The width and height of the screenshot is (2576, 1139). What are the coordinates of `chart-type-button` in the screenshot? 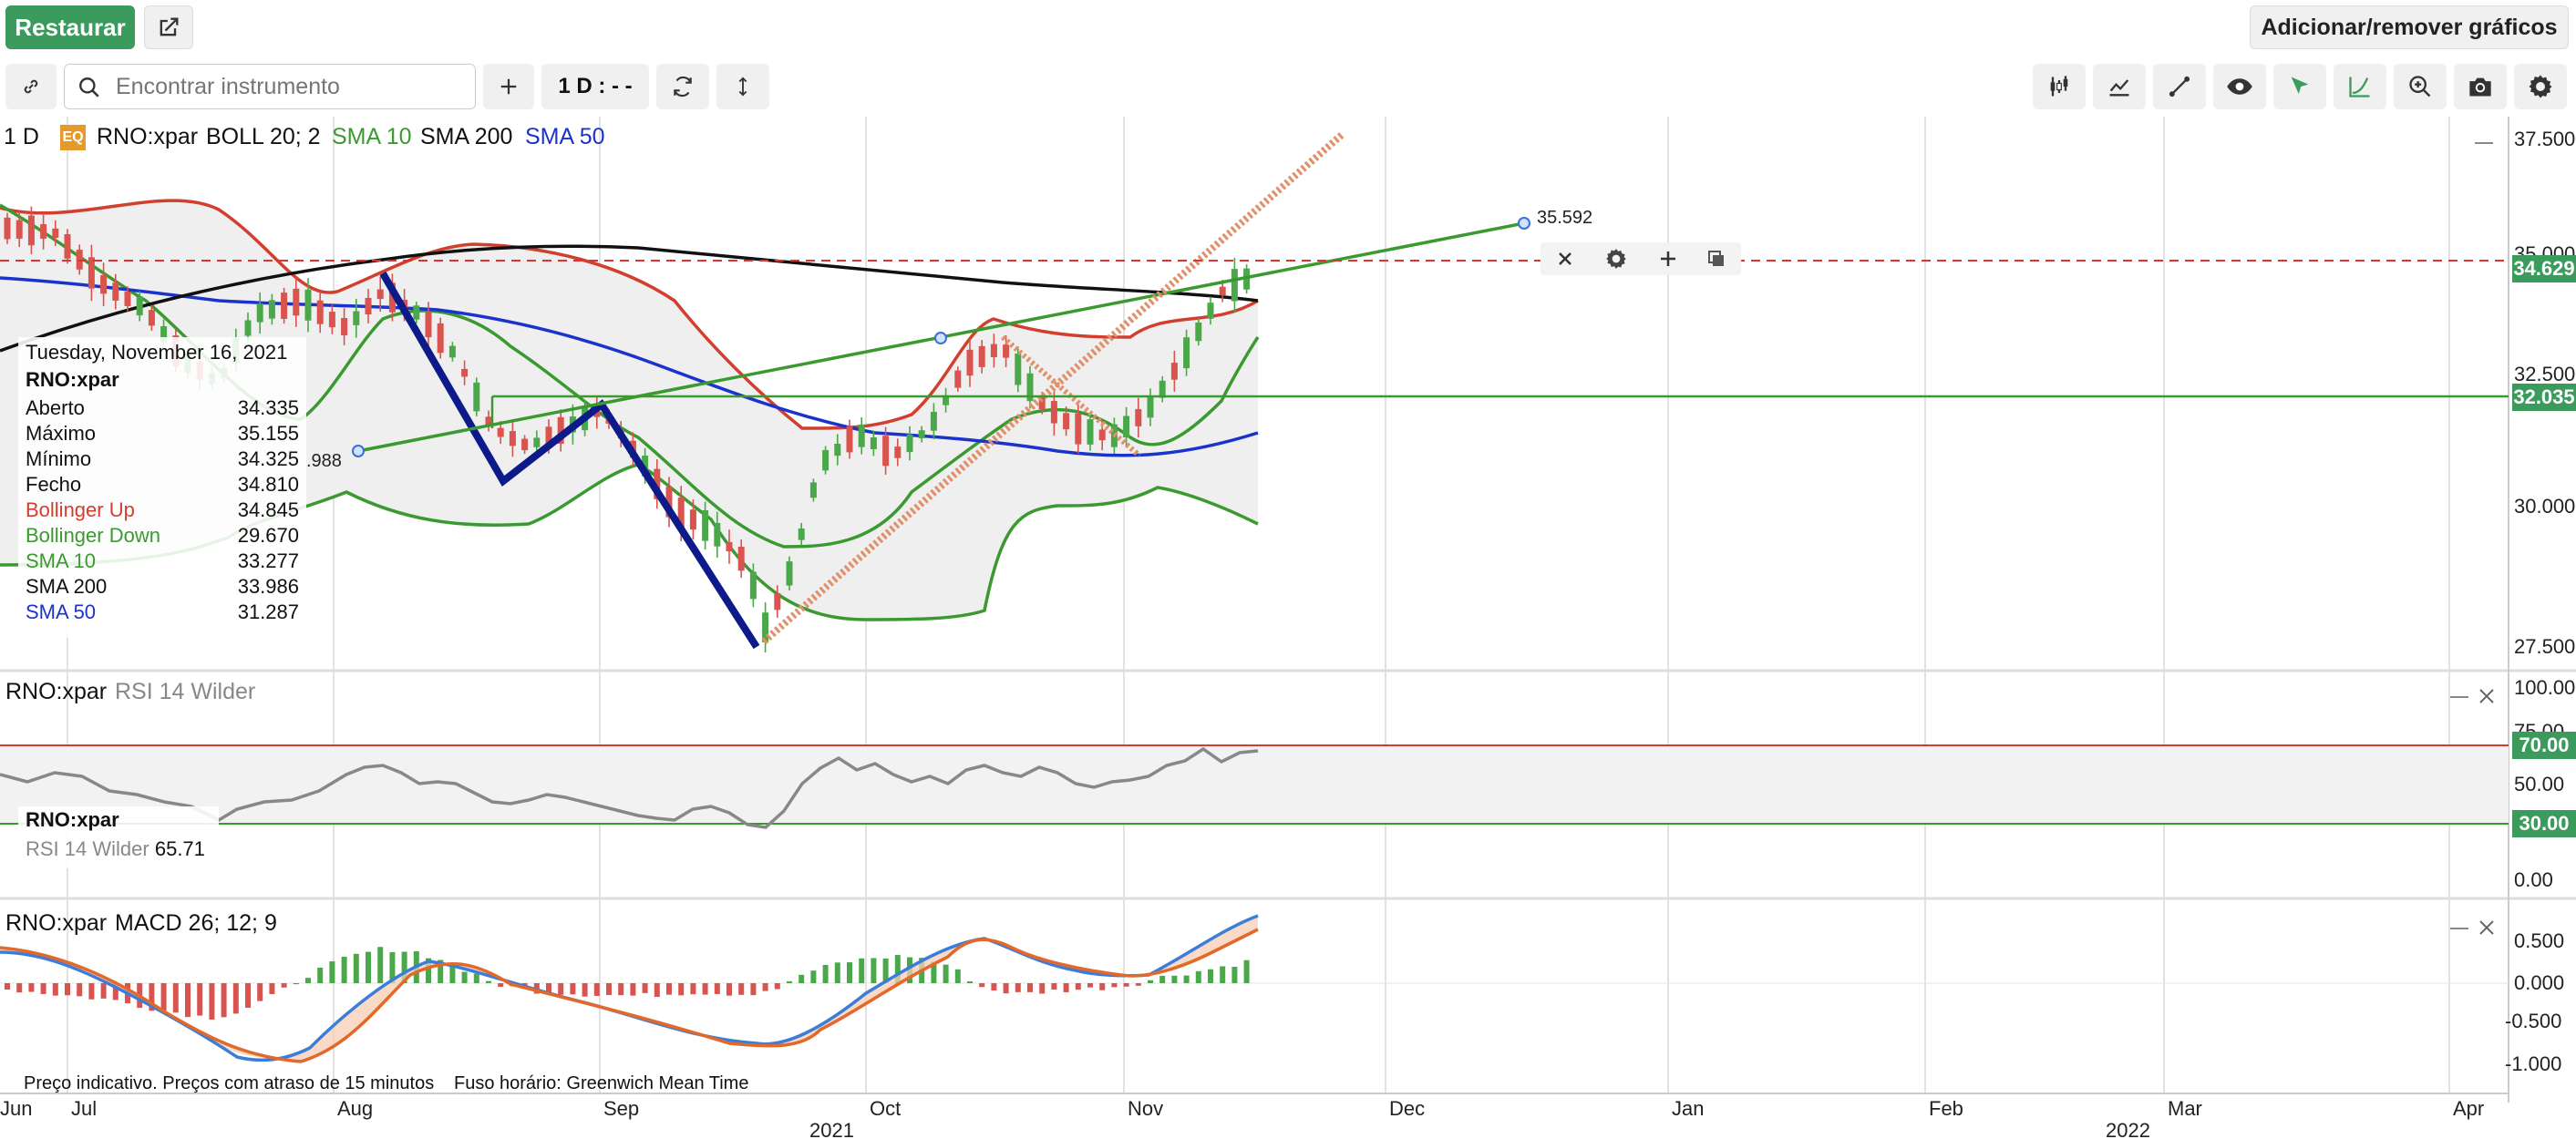 It's located at (2059, 86).